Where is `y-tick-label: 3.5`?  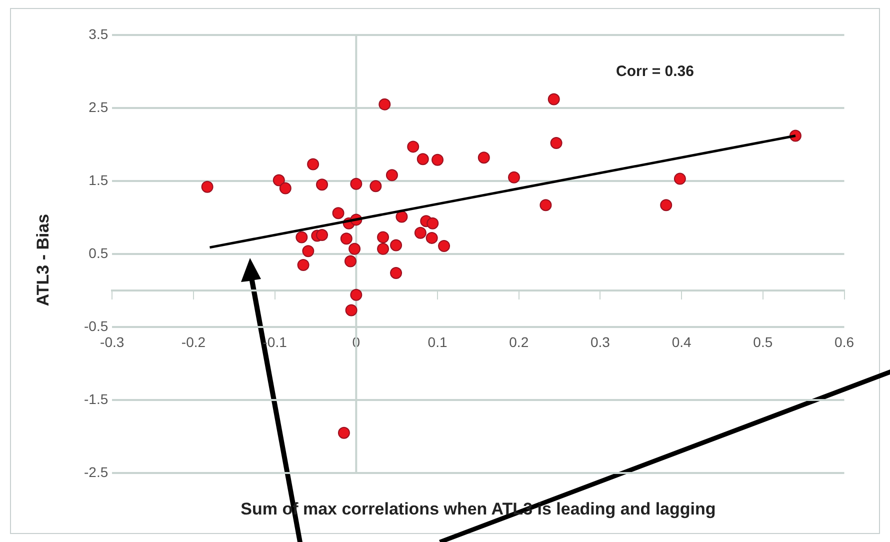
y-tick-label: 3.5 is located at coordinates (98, 34).